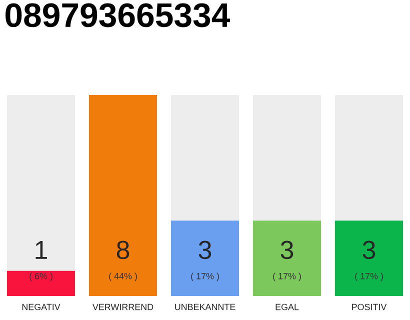 This screenshot has width=410, height=320. What do you see at coordinates (205, 307) in the screenshot?
I see `x-tick-label: UNBEKANNTE` at bounding box center [205, 307].